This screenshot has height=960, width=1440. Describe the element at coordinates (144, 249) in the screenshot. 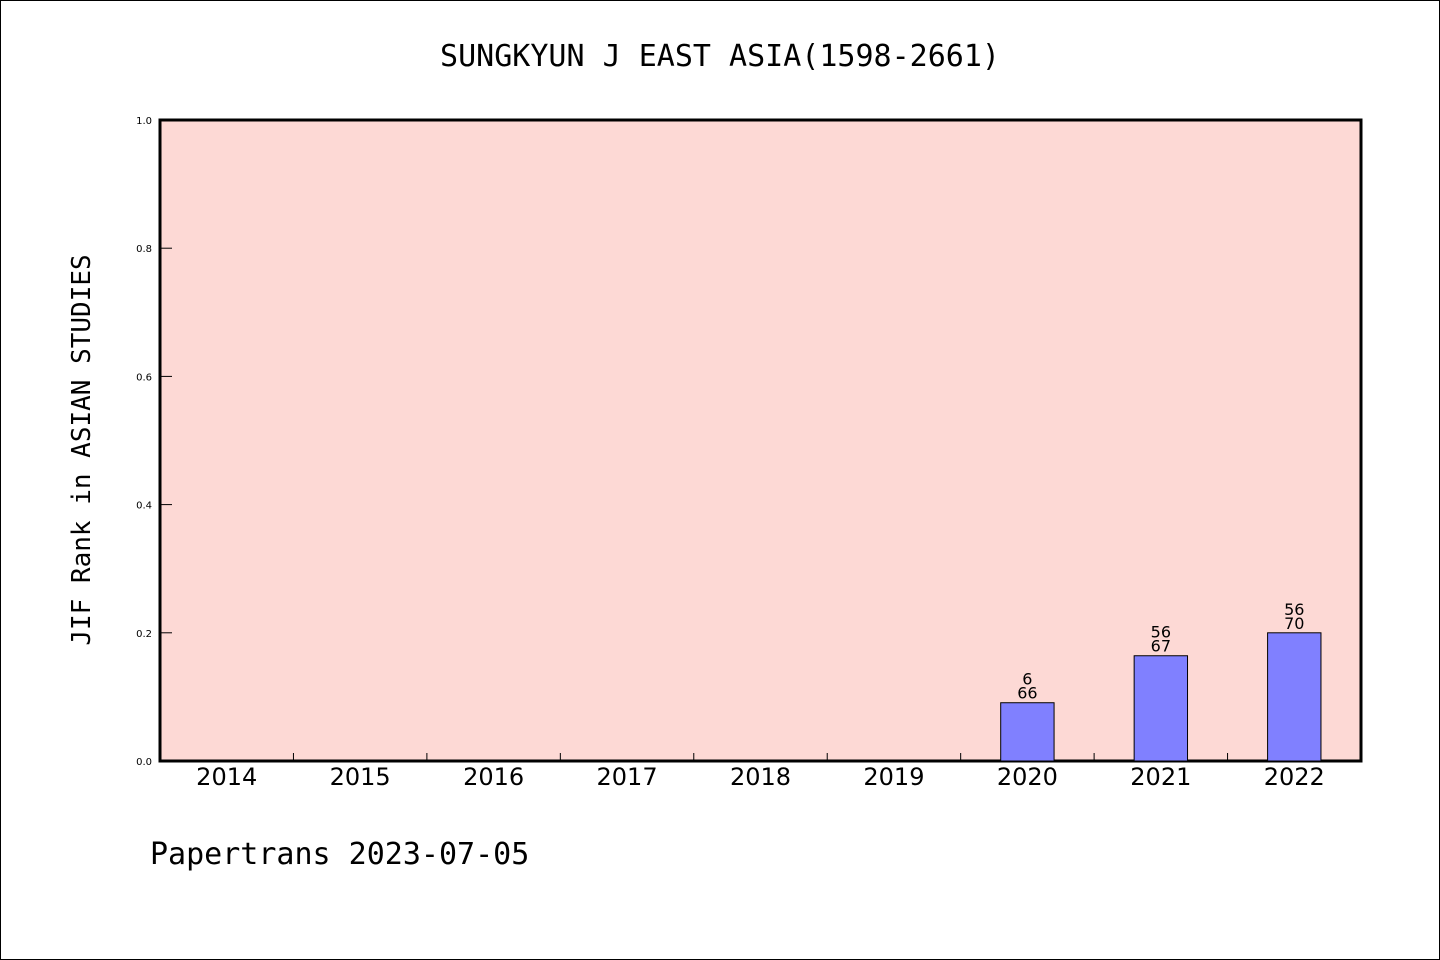

I see `y-tick-label: 0.8` at that location.